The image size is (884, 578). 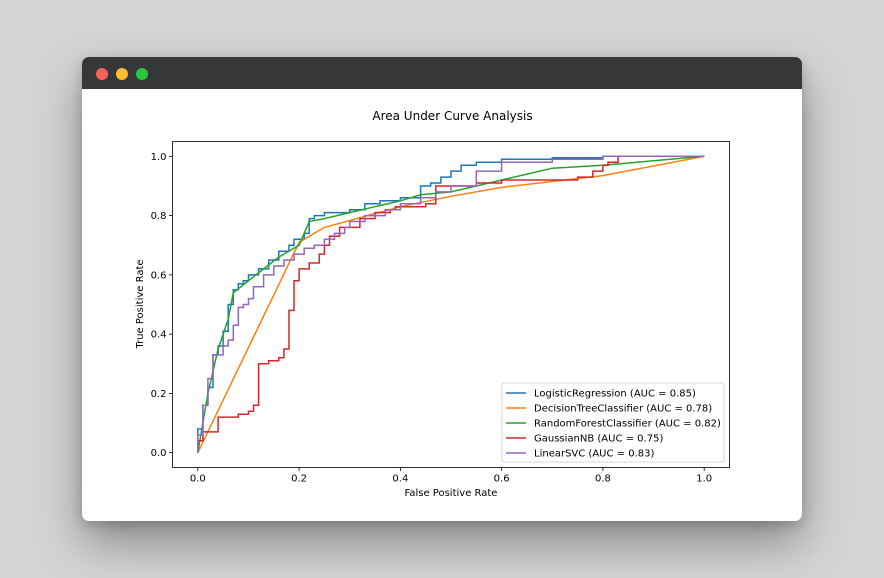 I want to click on x-tick-label: 0.8, so click(x=603, y=479).